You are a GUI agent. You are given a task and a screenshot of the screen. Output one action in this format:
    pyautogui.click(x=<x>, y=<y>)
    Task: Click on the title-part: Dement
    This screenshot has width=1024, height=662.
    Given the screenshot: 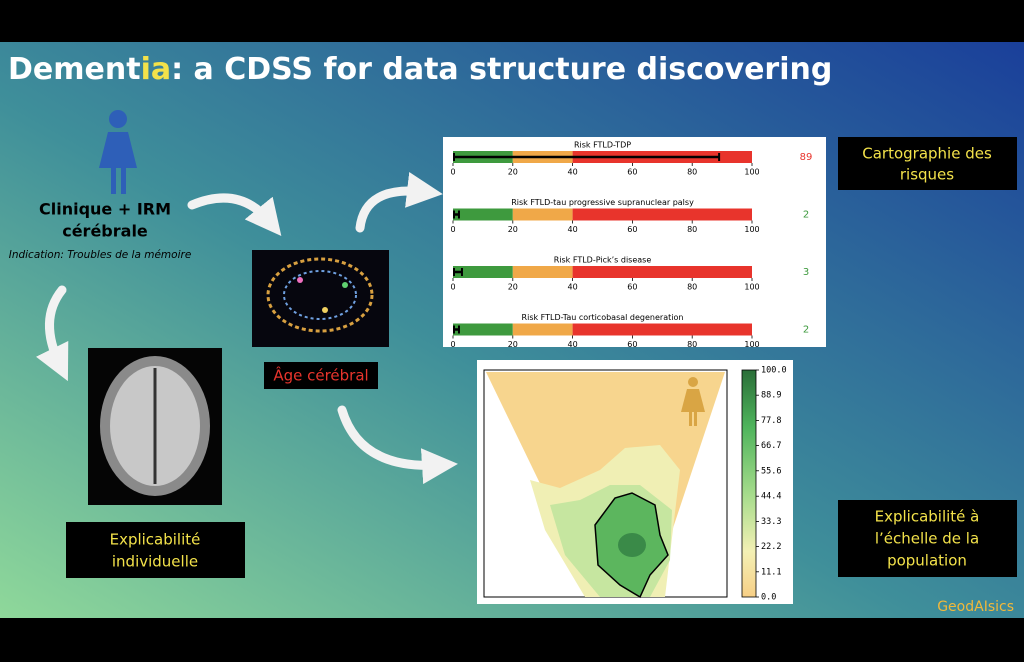 What is the action you would take?
    pyautogui.click(x=74, y=69)
    